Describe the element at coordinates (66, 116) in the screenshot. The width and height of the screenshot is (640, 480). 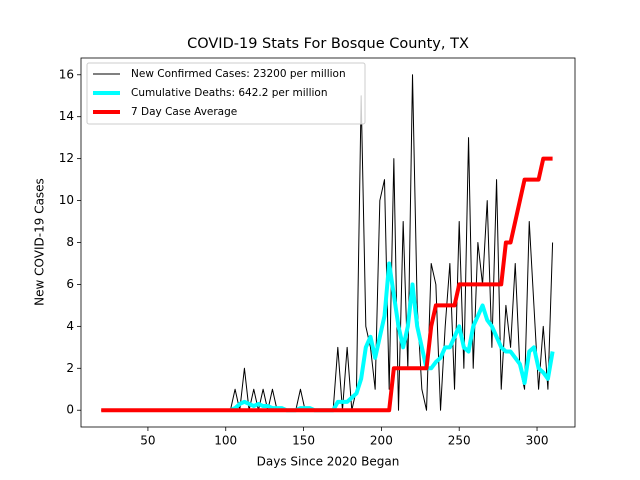
I see `y-tick-label: 14` at that location.